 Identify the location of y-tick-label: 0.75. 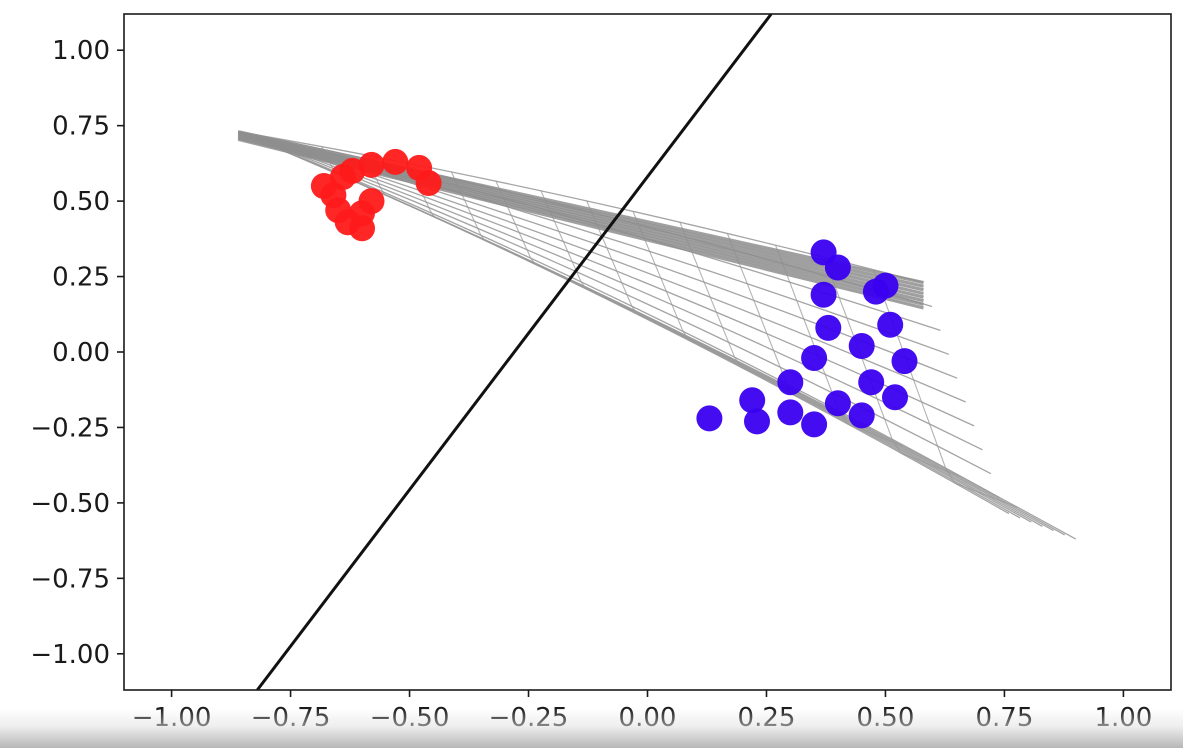
(81, 127).